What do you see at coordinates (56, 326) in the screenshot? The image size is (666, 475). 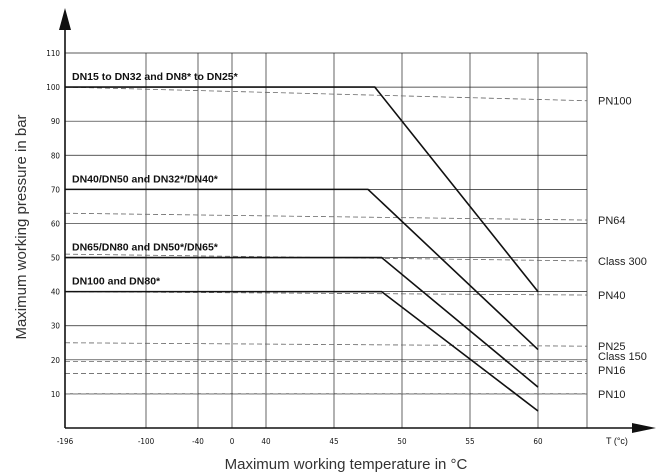 I see `y-tick-label-30: 30` at bounding box center [56, 326].